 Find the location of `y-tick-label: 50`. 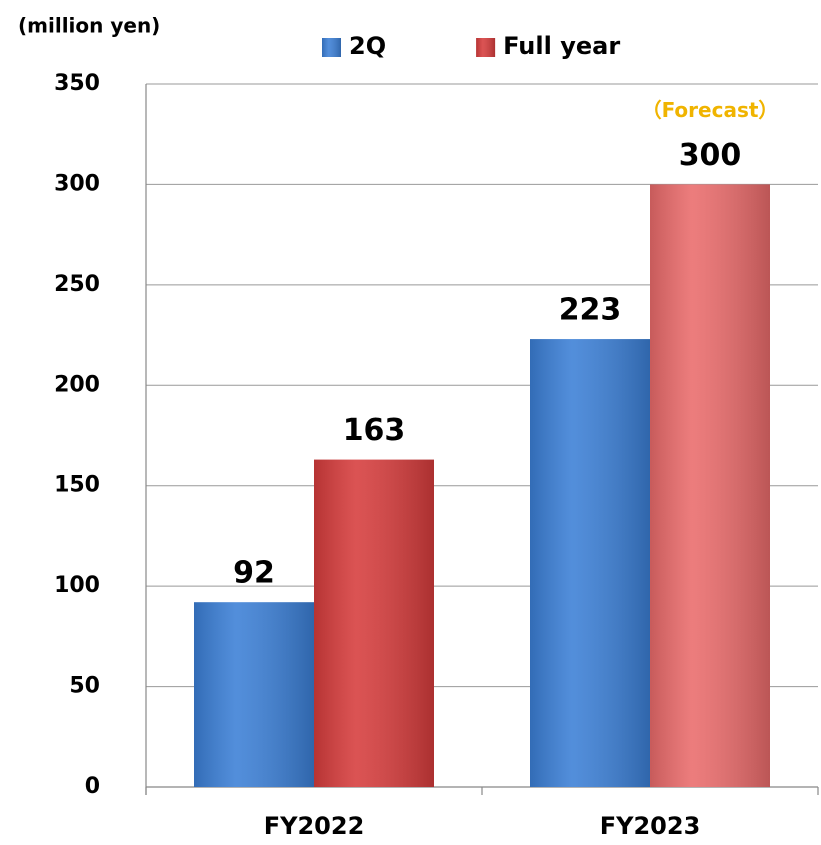

y-tick-label: 50 is located at coordinates (84, 686).